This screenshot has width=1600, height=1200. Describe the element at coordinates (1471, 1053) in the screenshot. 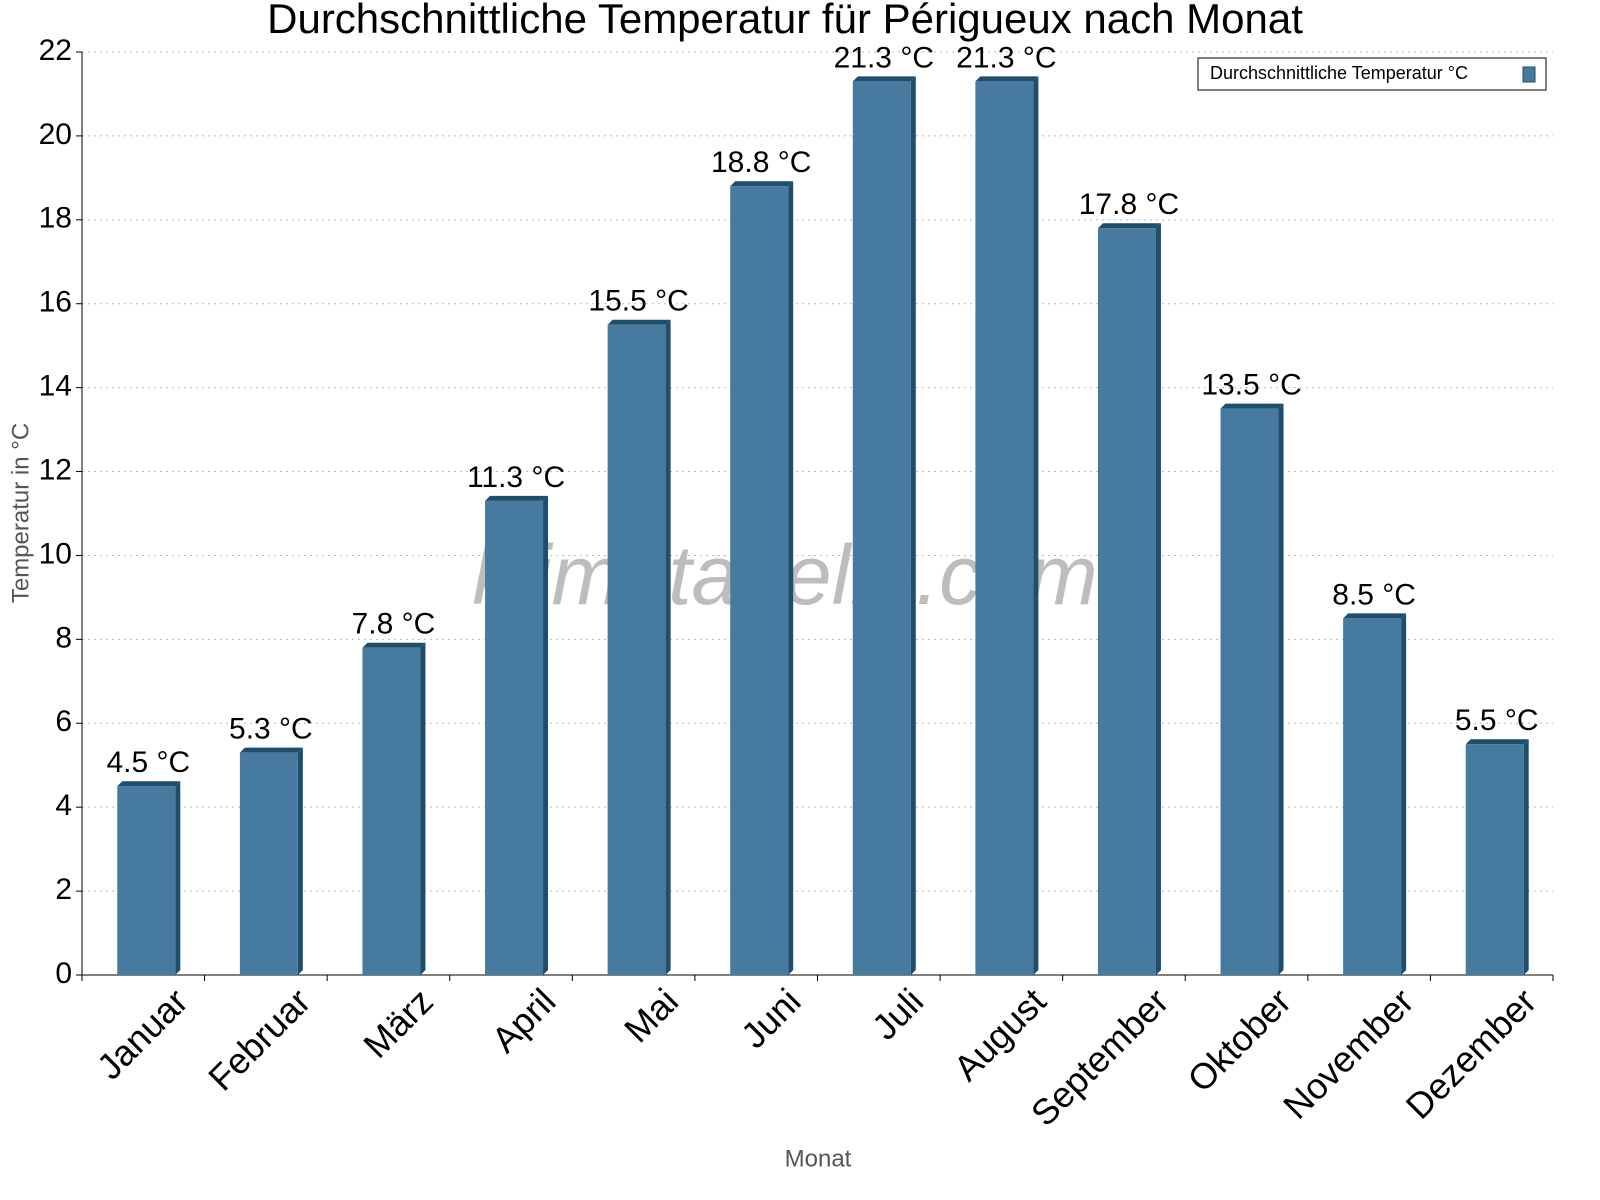

I see `x-tick-label: Dezember` at that location.